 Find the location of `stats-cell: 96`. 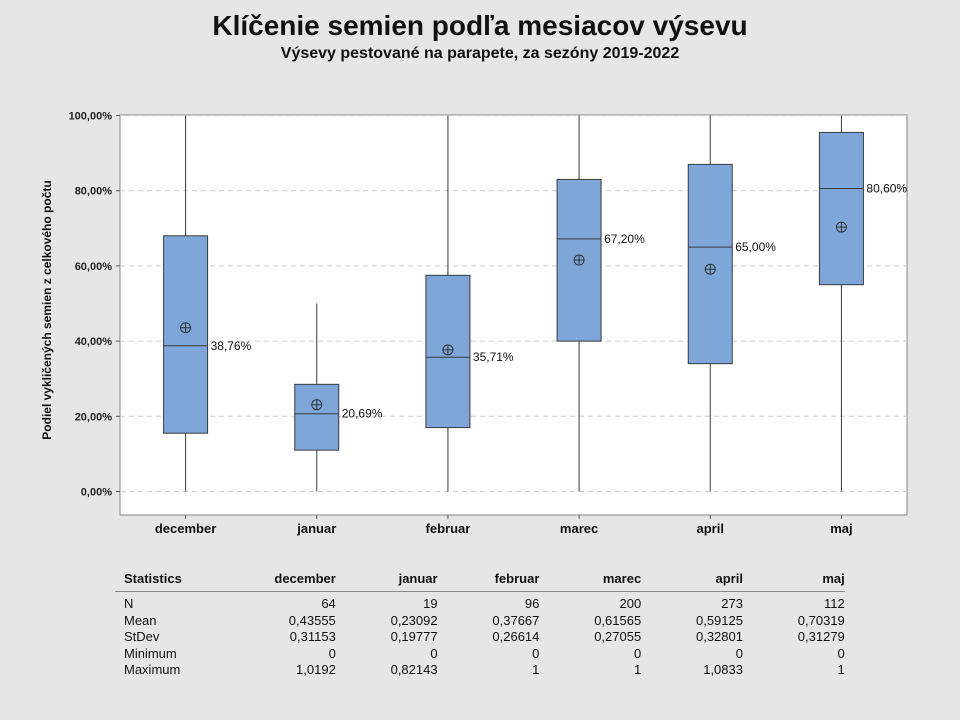

stats-cell: 96 is located at coordinates (532, 603).